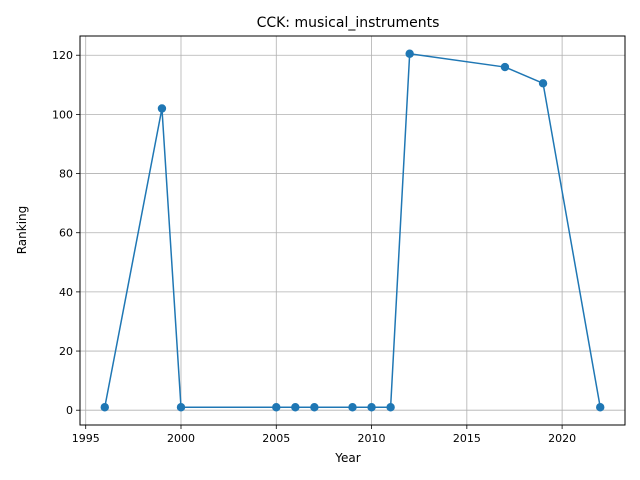 The image size is (640, 480). What do you see at coordinates (372, 438) in the screenshot?
I see `x-tick-label: 2010` at bounding box center [372, 438].